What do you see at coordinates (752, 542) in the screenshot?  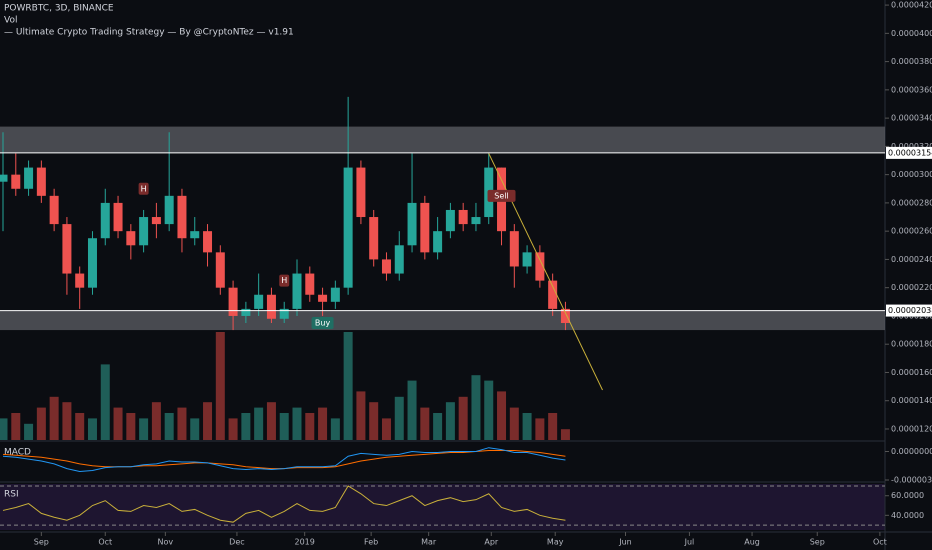 I see `x-tick-label: Aug` at bounding box center [752, 542].